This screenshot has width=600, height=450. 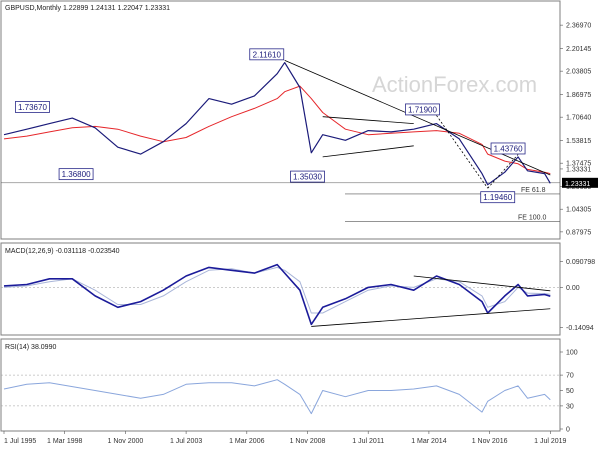 I want to click on x-tick-label: 1 Mar 2006, so click(x=247, y=441).